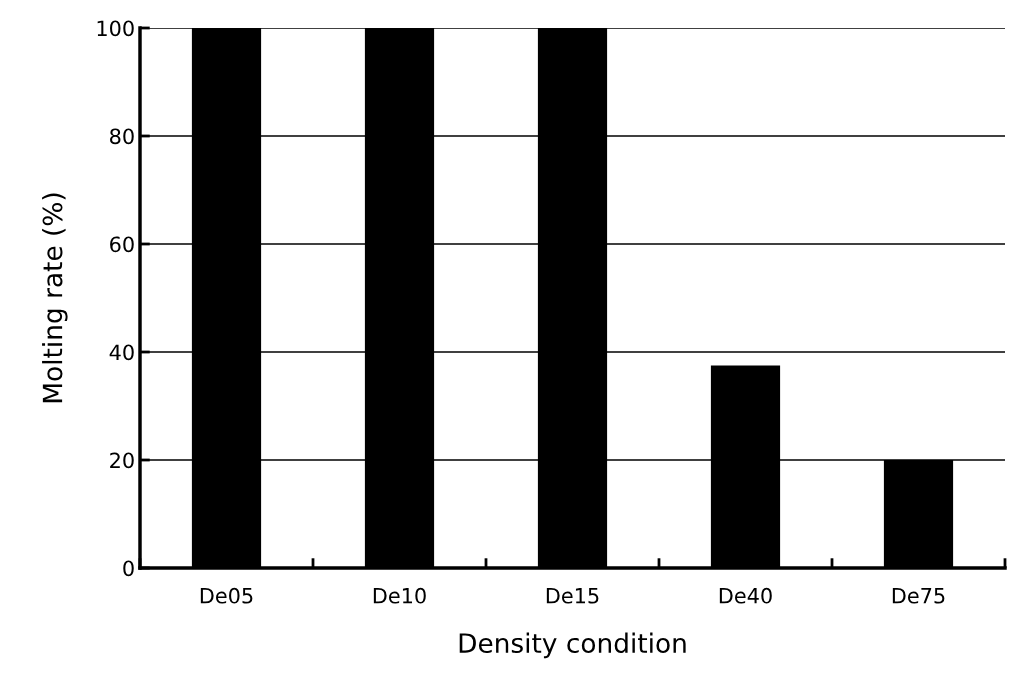 This screenshot has width=1017, height=690. What do you see at coordinates (122, 136) in the screenshot?
I see `y-tick-label: 80` at bounding box center [122, 136].